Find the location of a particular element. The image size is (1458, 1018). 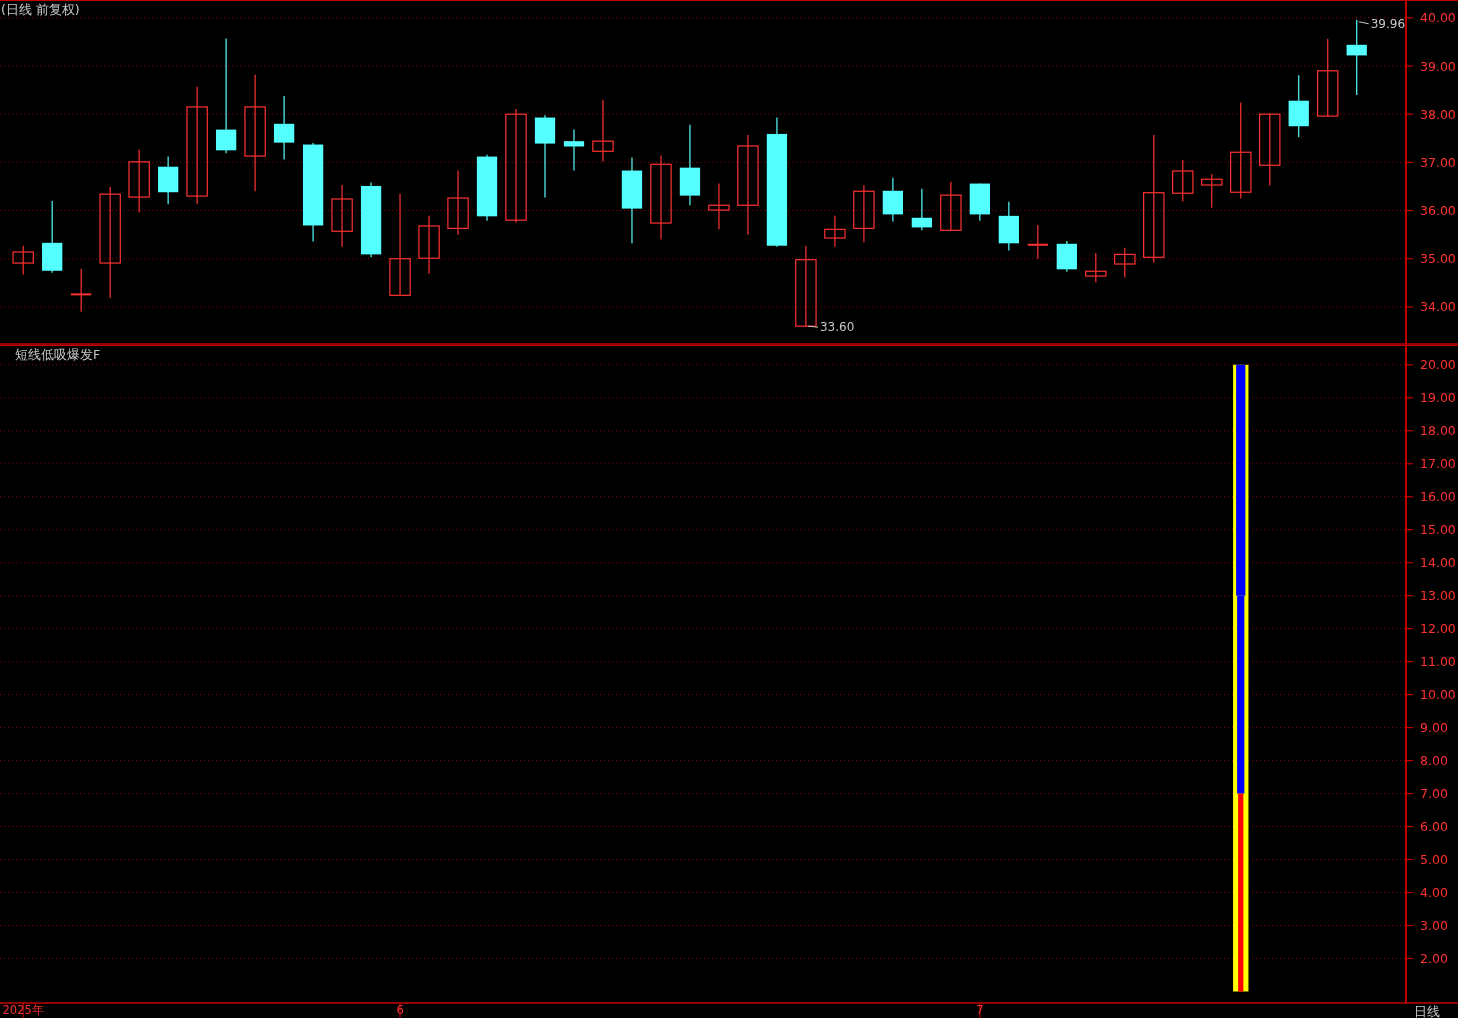

y-tick-label: 36.00 is located at coordinates (1438, 211).